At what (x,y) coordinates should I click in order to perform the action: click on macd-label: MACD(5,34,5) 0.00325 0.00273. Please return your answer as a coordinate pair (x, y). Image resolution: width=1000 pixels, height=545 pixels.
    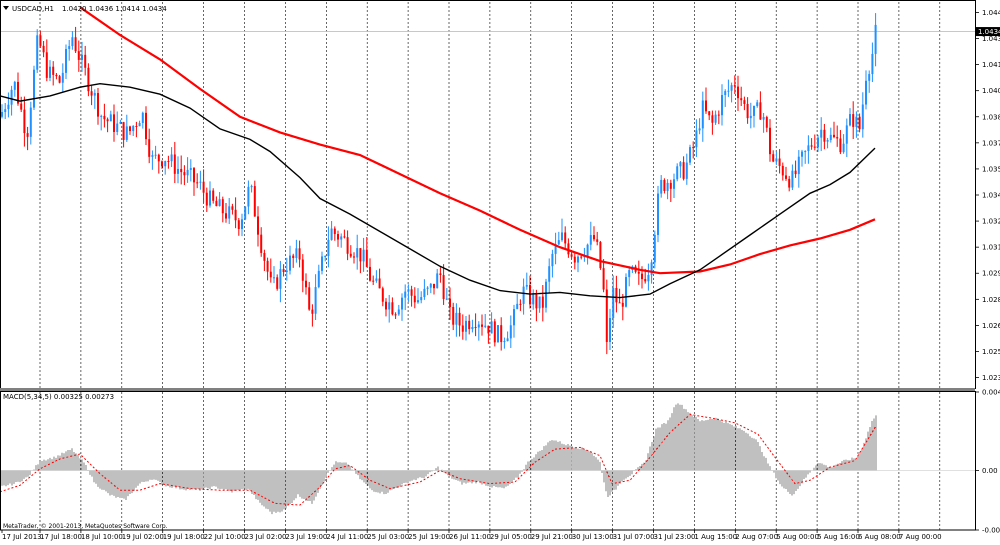
    Looking at the image, I should click on (58, 397).